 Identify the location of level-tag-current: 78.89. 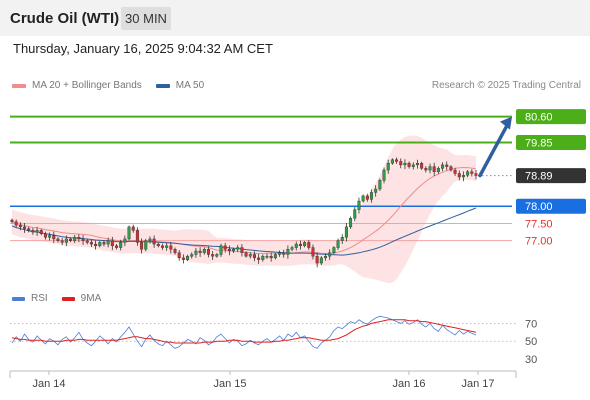
(539, 177).